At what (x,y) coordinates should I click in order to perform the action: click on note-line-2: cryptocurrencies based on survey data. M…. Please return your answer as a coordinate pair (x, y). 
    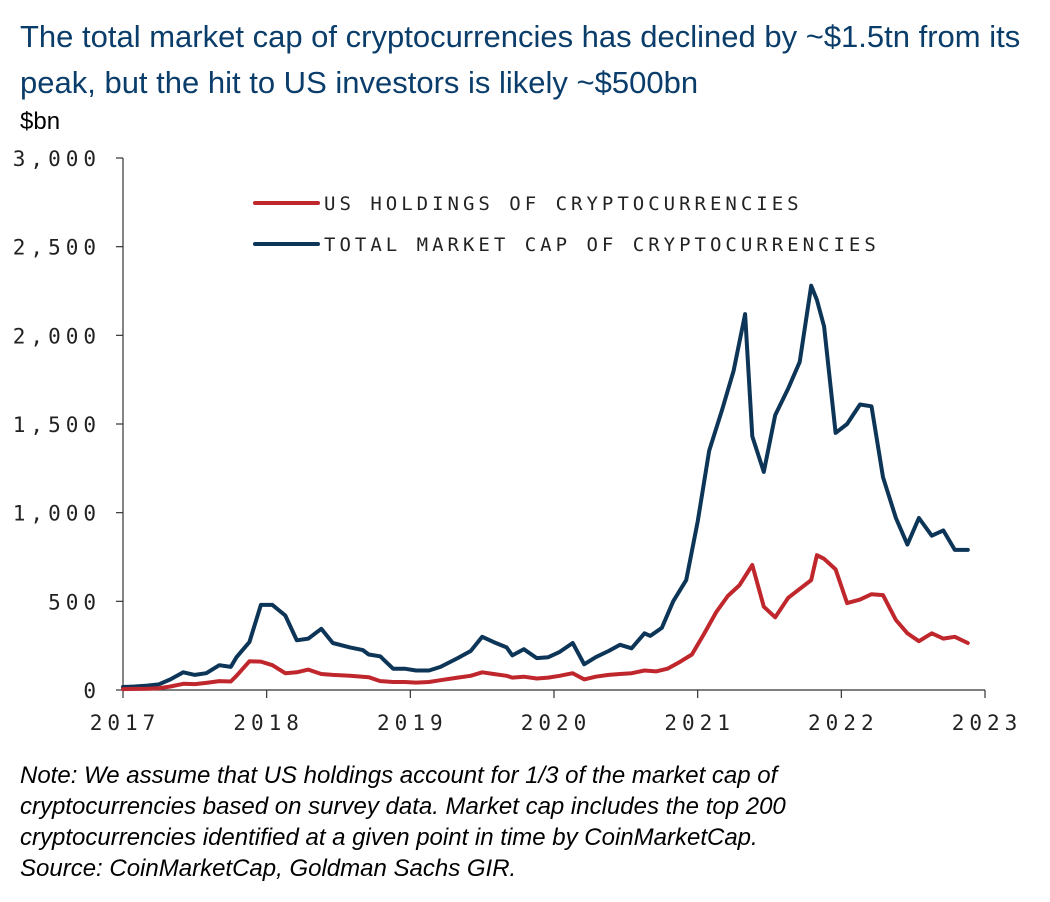
    Looking at the image, I should click on (403, 806).